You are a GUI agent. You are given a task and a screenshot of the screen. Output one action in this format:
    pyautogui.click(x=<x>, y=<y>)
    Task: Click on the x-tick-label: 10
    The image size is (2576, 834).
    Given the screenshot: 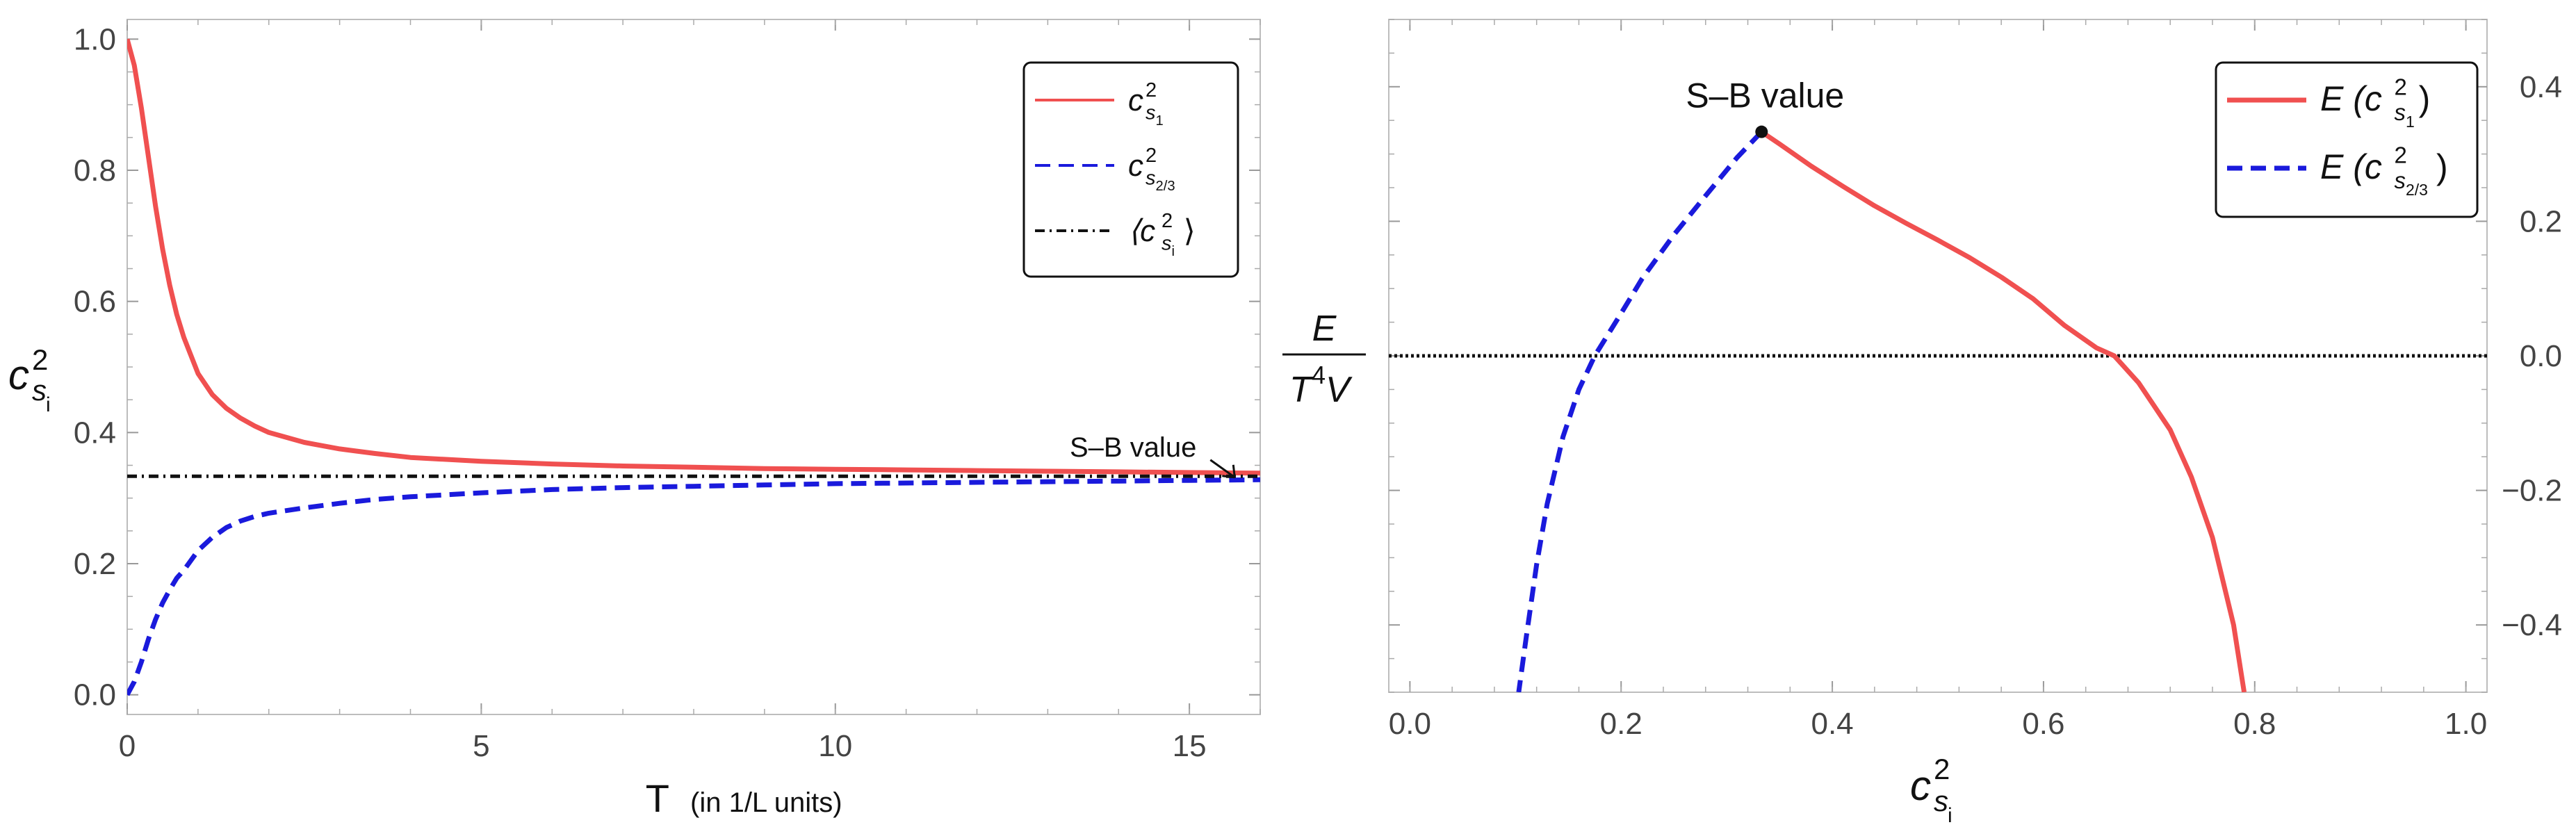 What is the action you would take?
    pyautogui.click(x=835, y=746)
    